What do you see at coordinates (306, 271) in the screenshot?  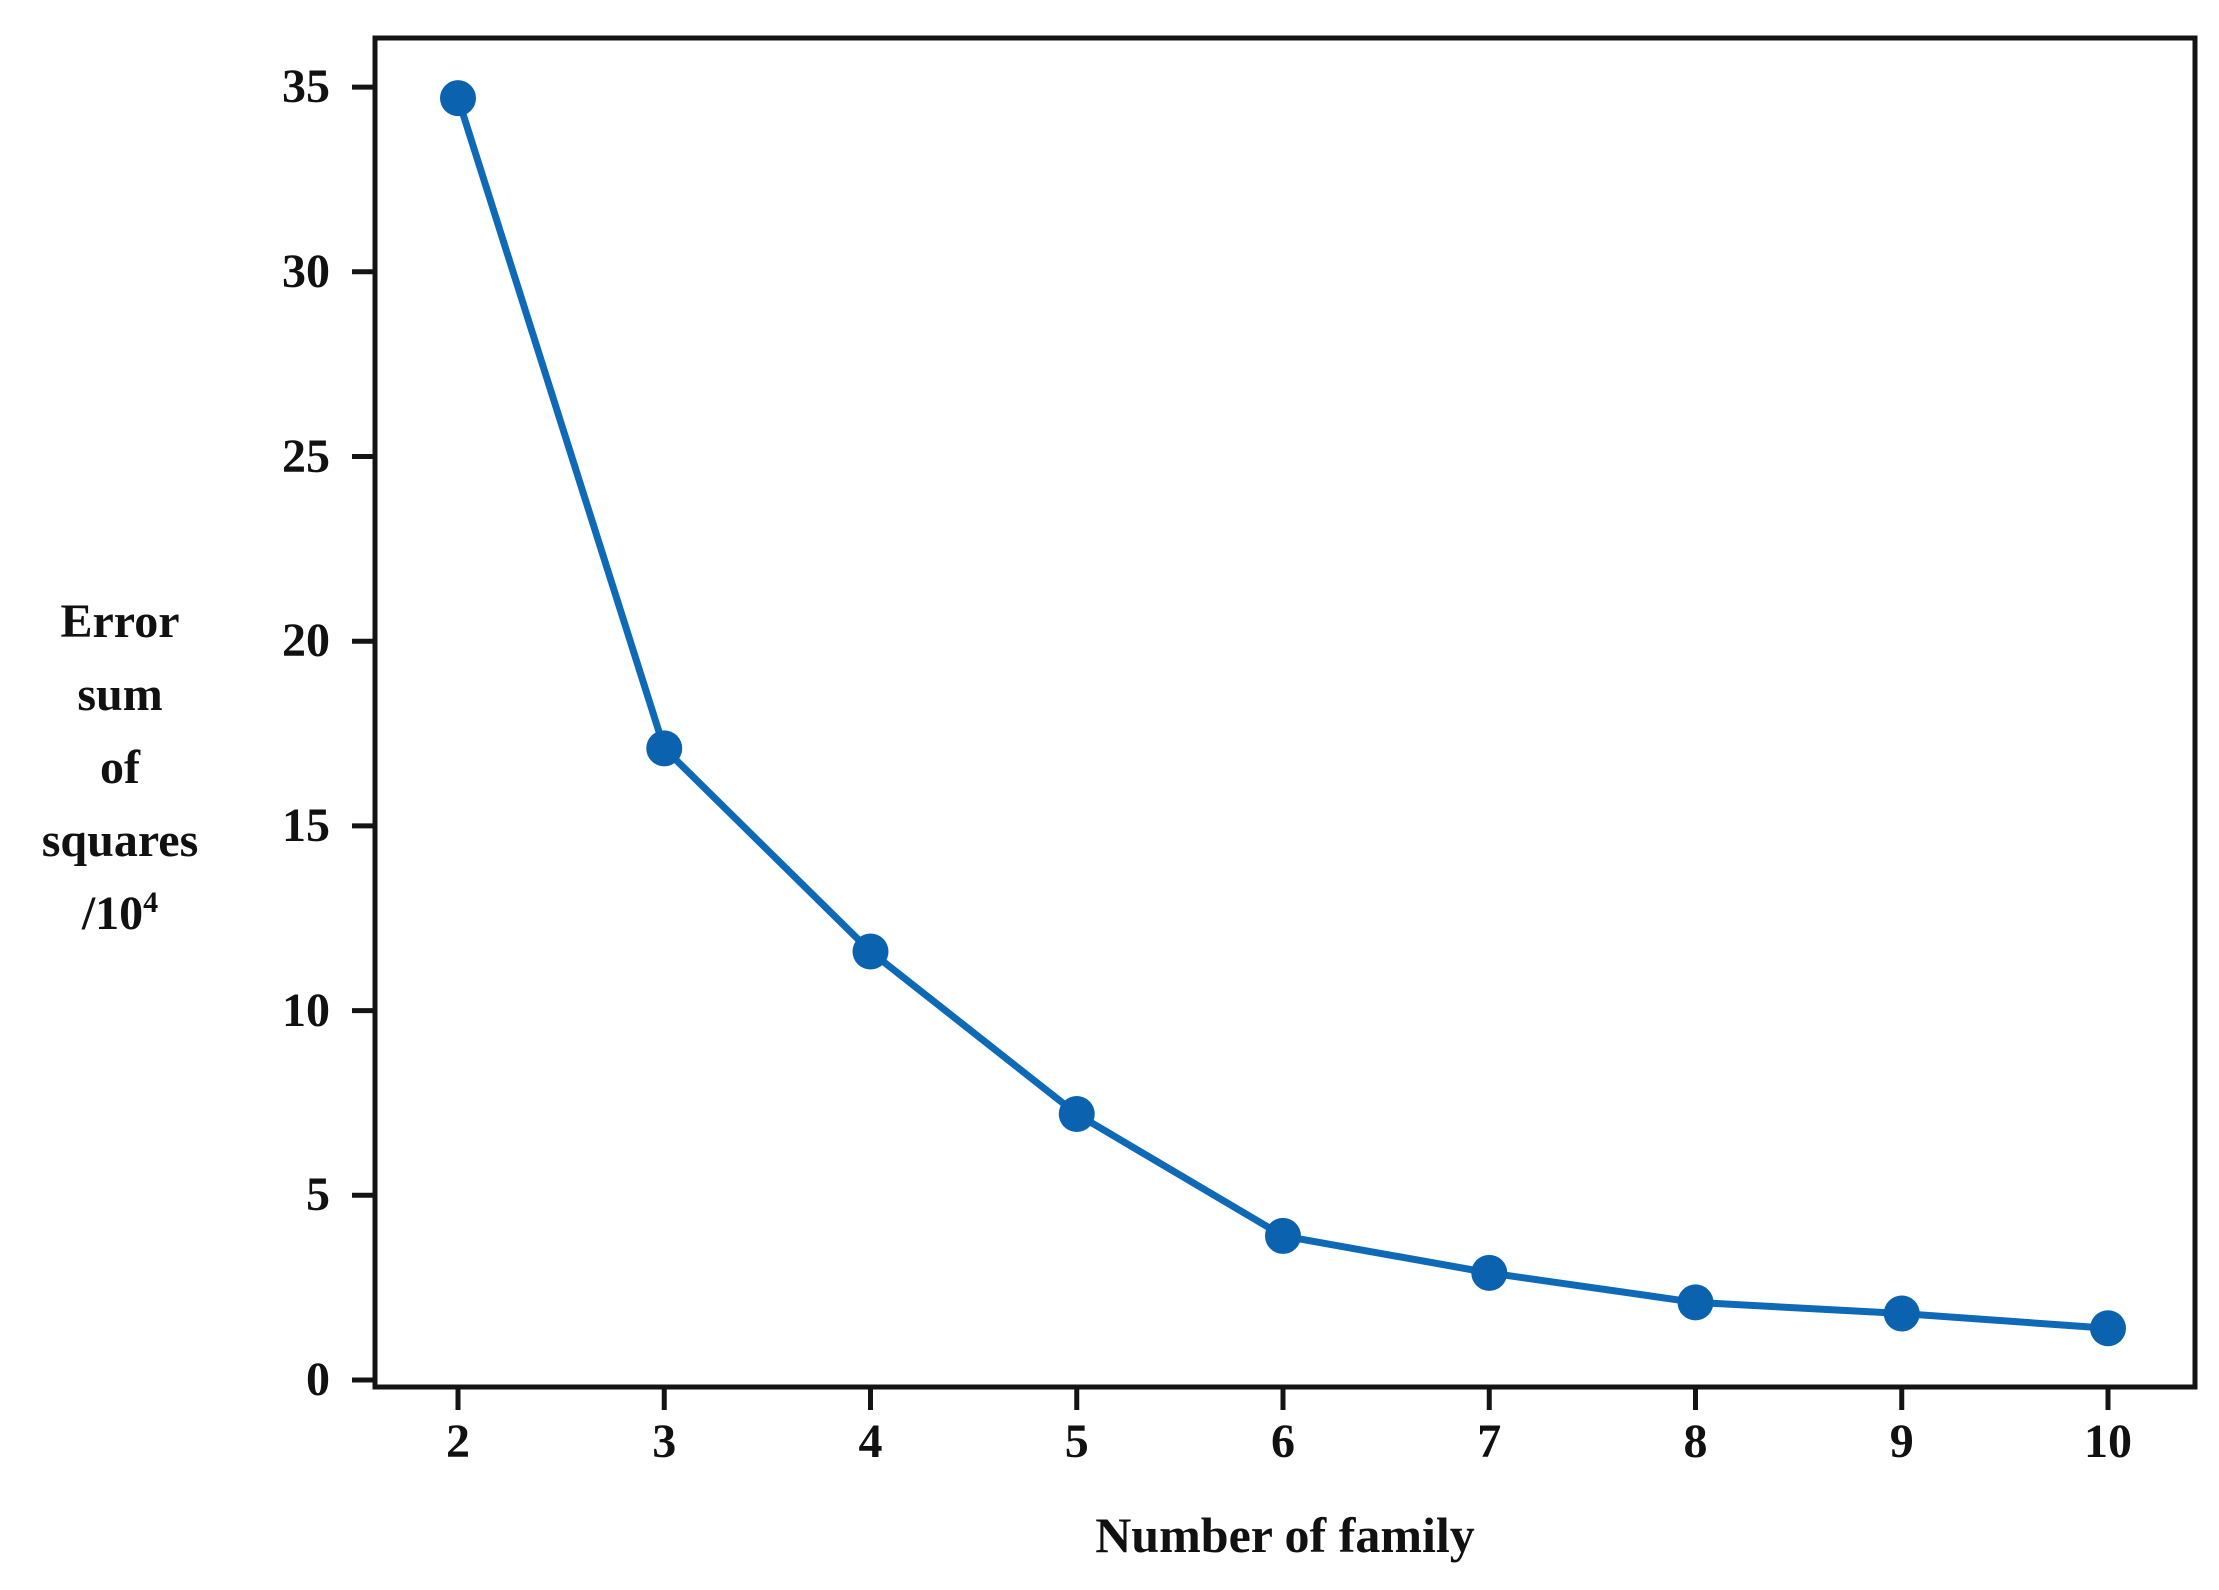 I see `y-tick-label: 30` at bounding box center [306, 271].